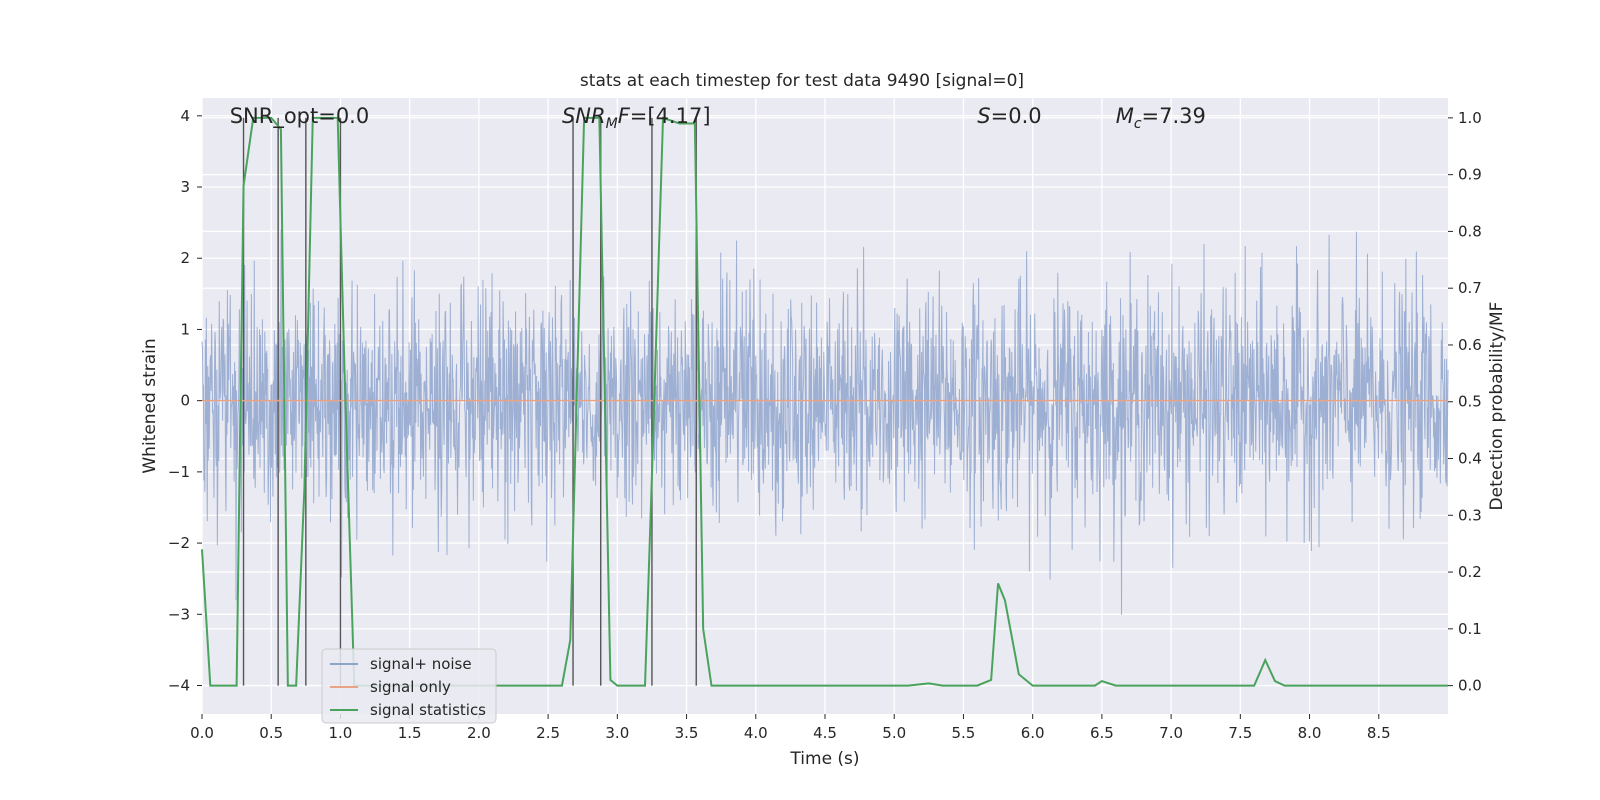  Describe the element at coordinates (179, 543) in the screenshot. I see `y-tick-label: −2` at that location.